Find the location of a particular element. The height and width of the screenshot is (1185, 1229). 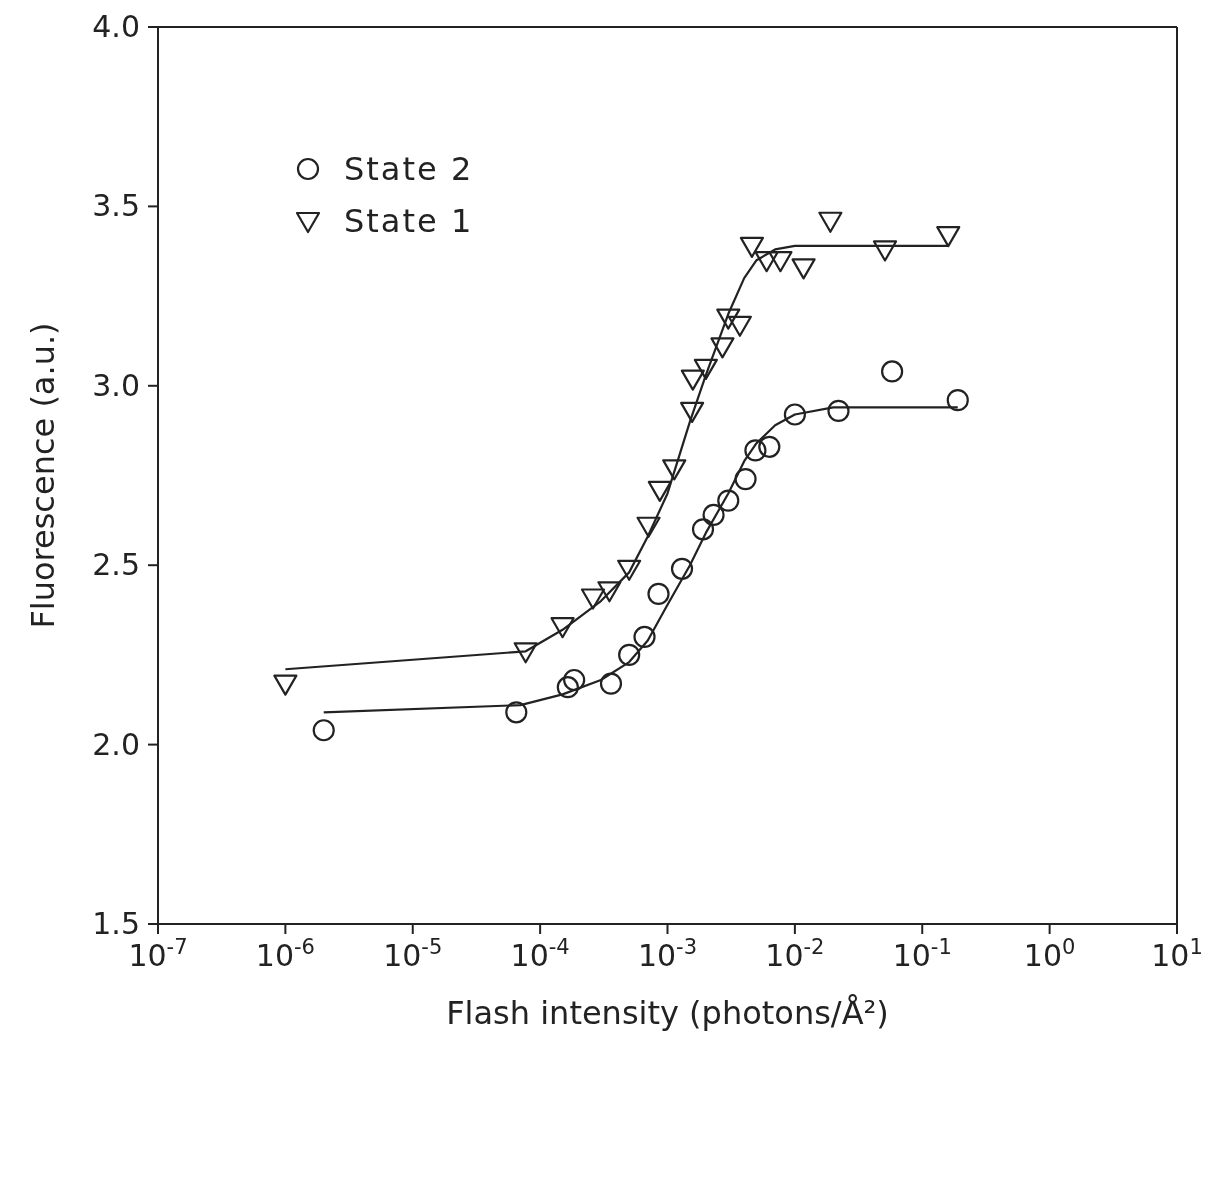

y-tick-label: 2.0 is located at coordinates (116, 744).